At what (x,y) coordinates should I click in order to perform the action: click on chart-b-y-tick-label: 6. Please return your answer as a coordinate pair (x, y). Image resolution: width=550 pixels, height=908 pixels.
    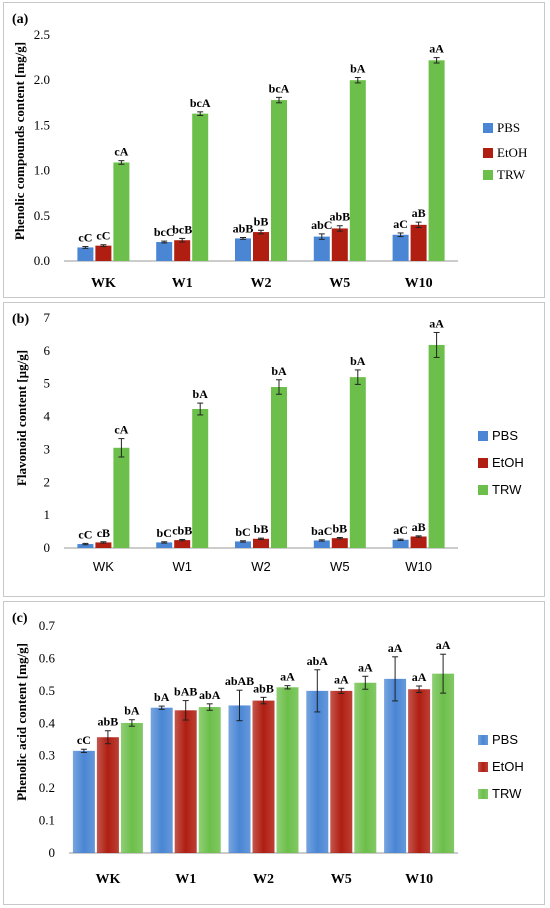
    Looking at the image, I should click on (47, 350).